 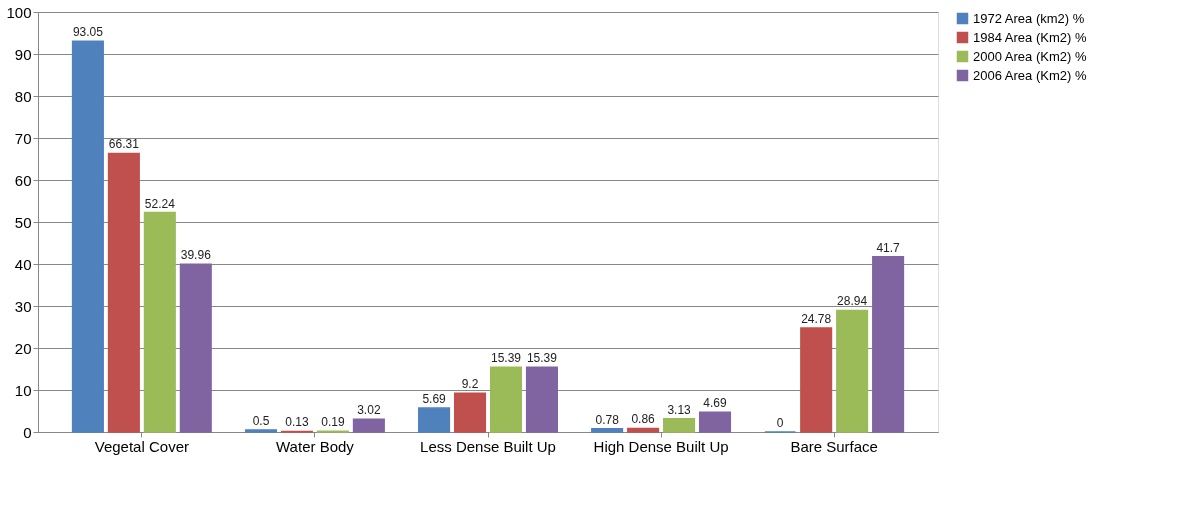 I want to click on x-tick-label: High Dense Built Up, so click(x=661, y=446).